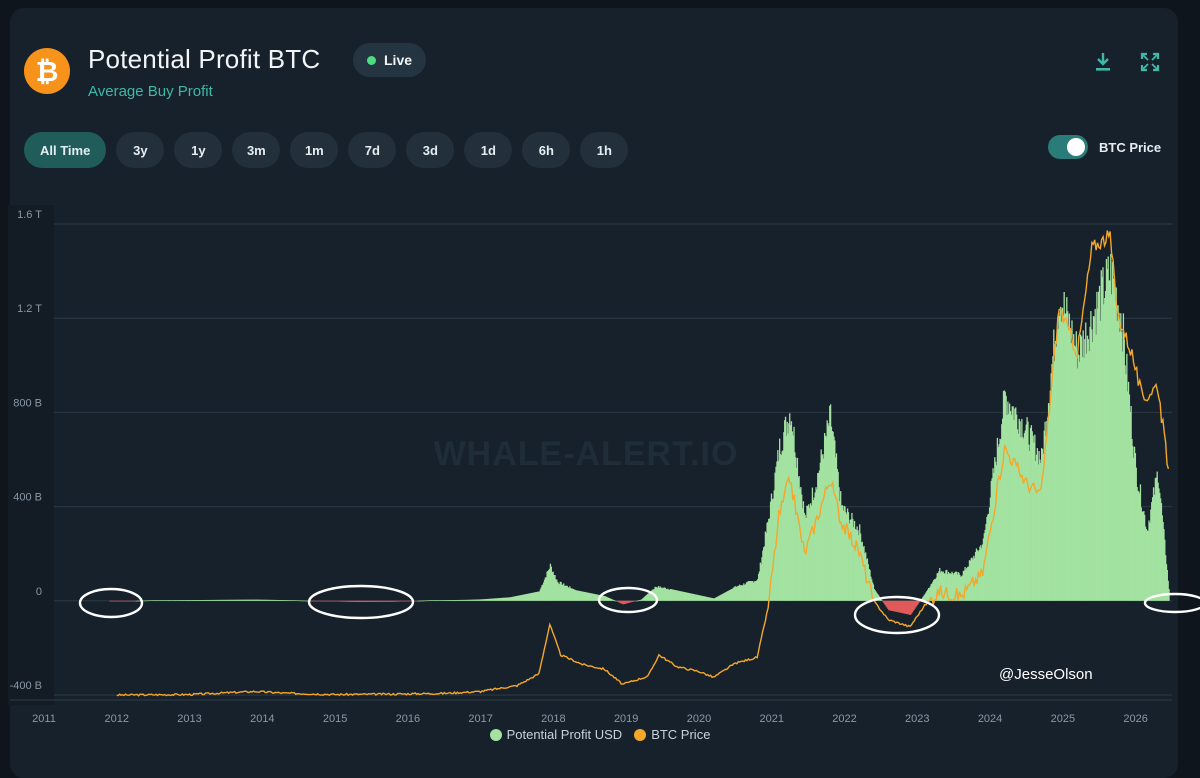  What do you see at coordinates (1103, 62) in the screenshot?
I see `download-icon` at bounding box center [1103, 62].